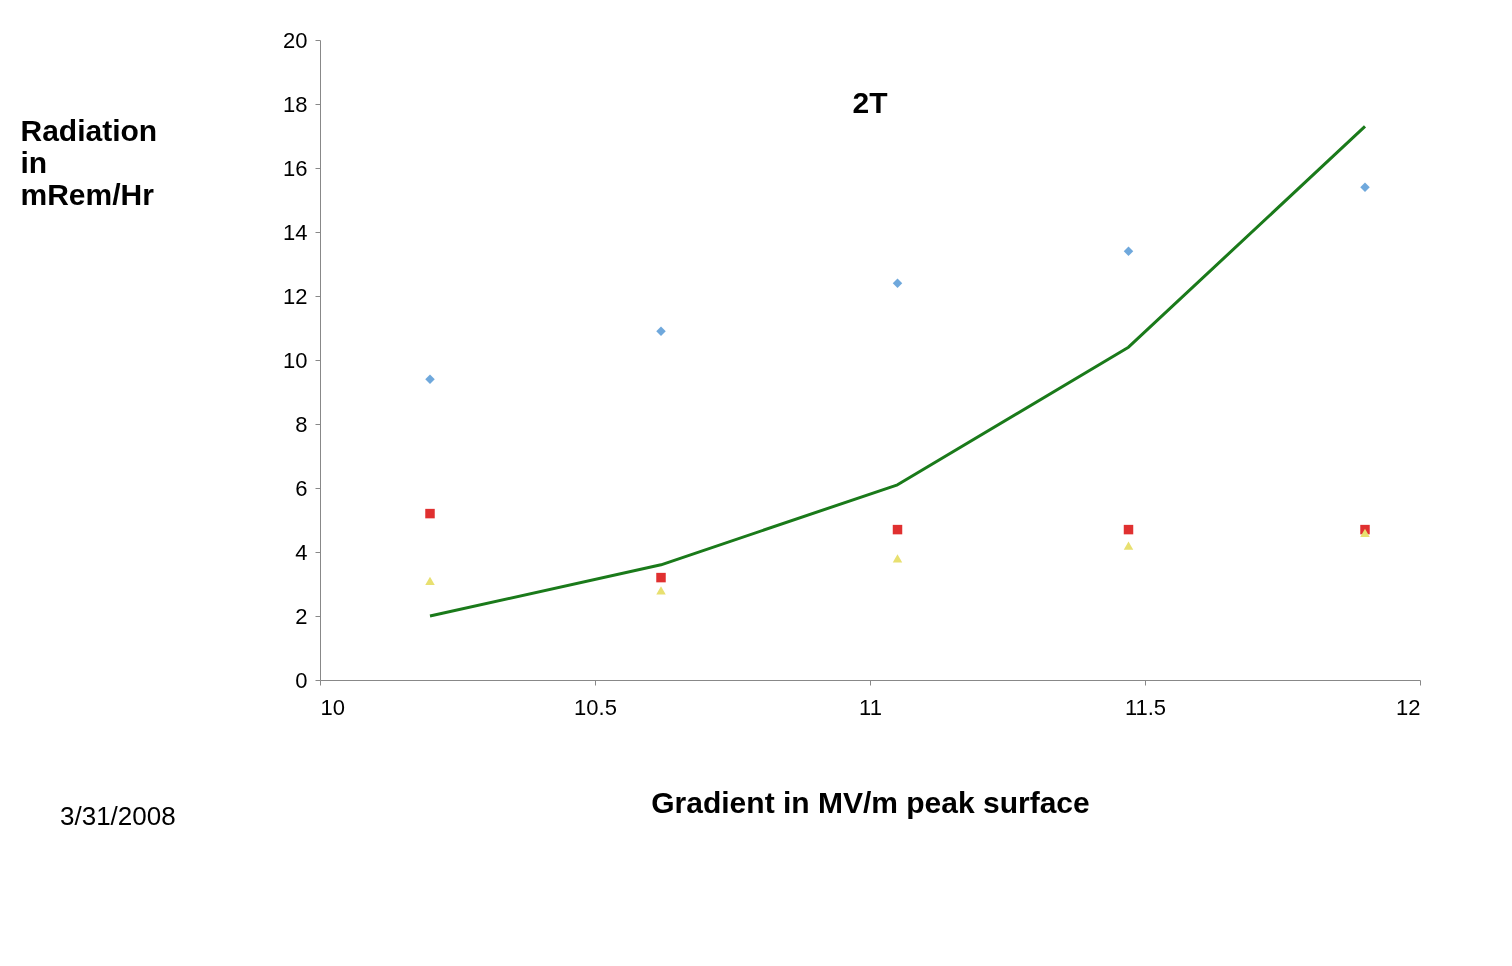 The image size is (1512, 966). What do you see at coordinates (595, 707) in the screenshot?
I see `x-tick-label: 10.5` at bounding box center [595, 707].